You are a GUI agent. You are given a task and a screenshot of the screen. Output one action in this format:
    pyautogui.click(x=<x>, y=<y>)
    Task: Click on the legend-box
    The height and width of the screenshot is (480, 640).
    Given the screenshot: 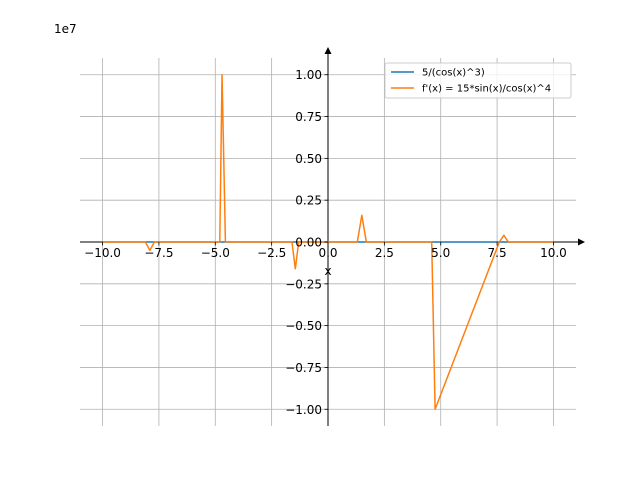 What is the action you would take?
    pyautogui.click(x=478, y=80)
    